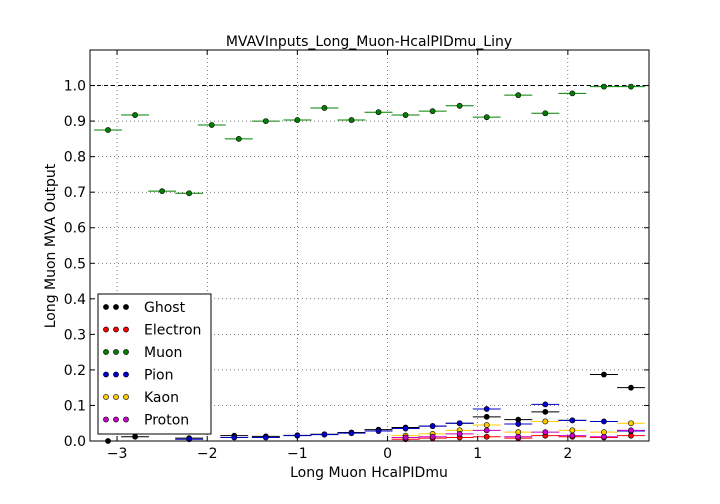 This screenshot has height=504, width=720. I want to click on y-tick-label: 0.7, so click(75, 193).